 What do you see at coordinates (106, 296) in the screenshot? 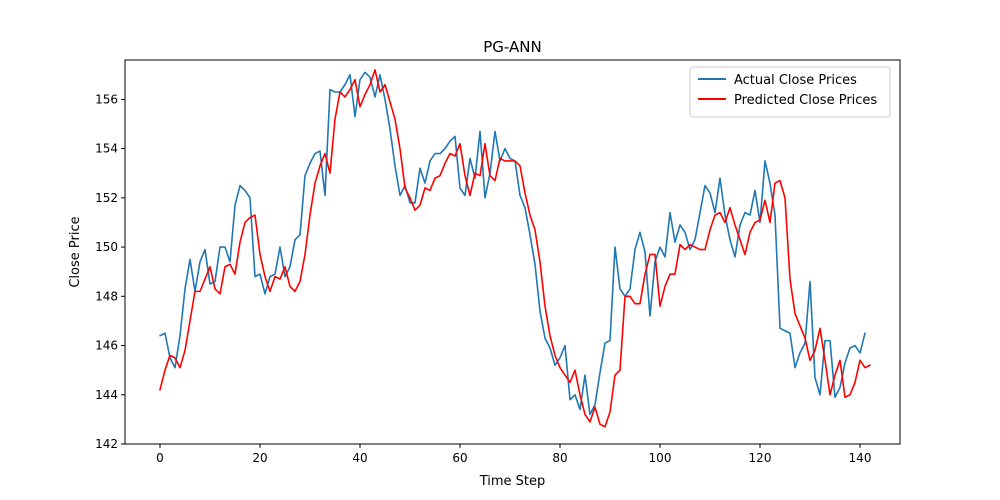
I see `y-tick-label: 148` at bounding box center [106, 296].